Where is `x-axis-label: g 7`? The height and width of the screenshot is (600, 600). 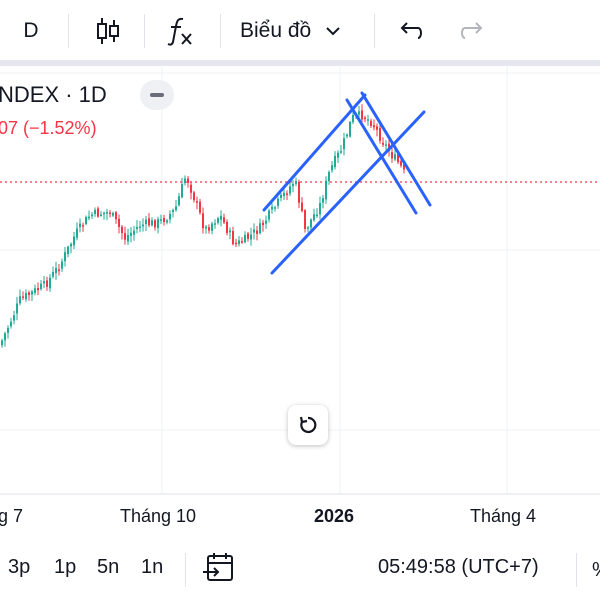
x-axis-label: g 7 is located at coordinates (12, 516).